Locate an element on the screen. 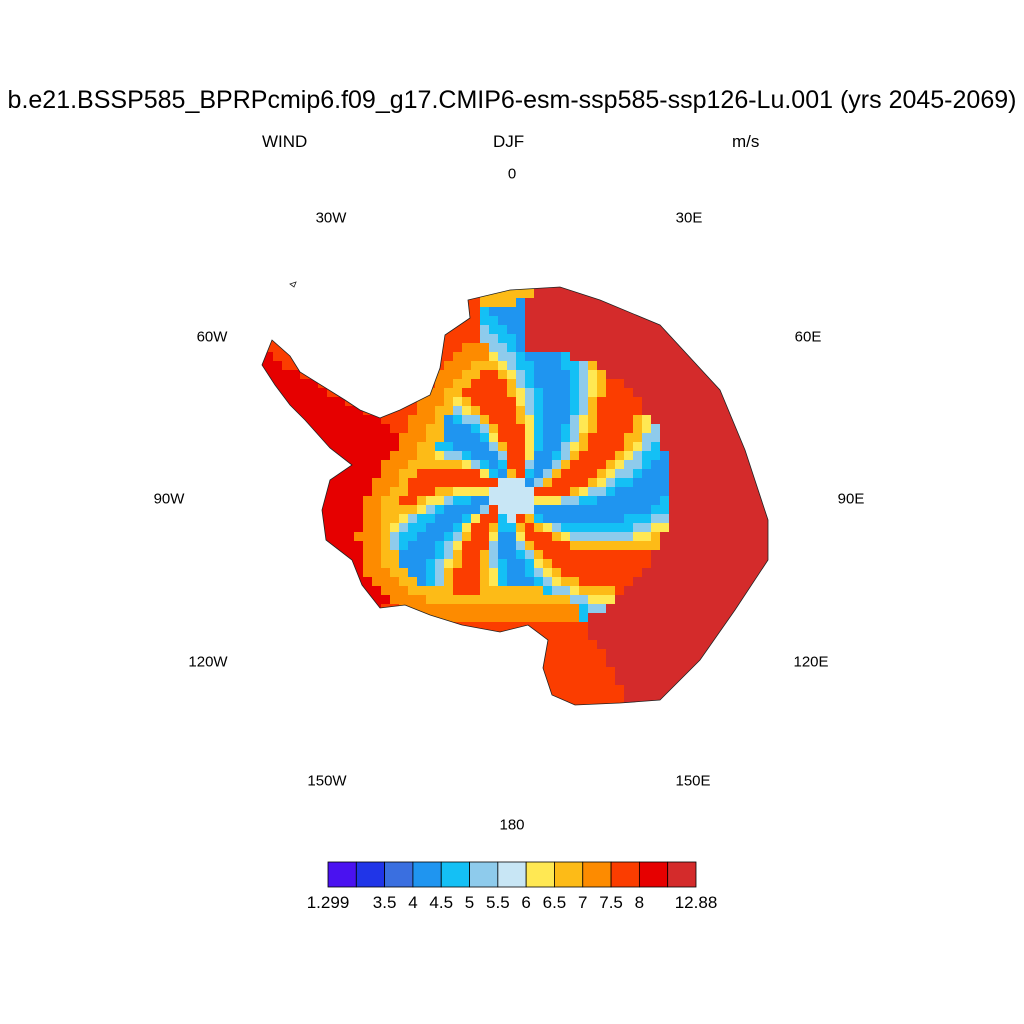  island-outline is located at coordinates (293, 284).